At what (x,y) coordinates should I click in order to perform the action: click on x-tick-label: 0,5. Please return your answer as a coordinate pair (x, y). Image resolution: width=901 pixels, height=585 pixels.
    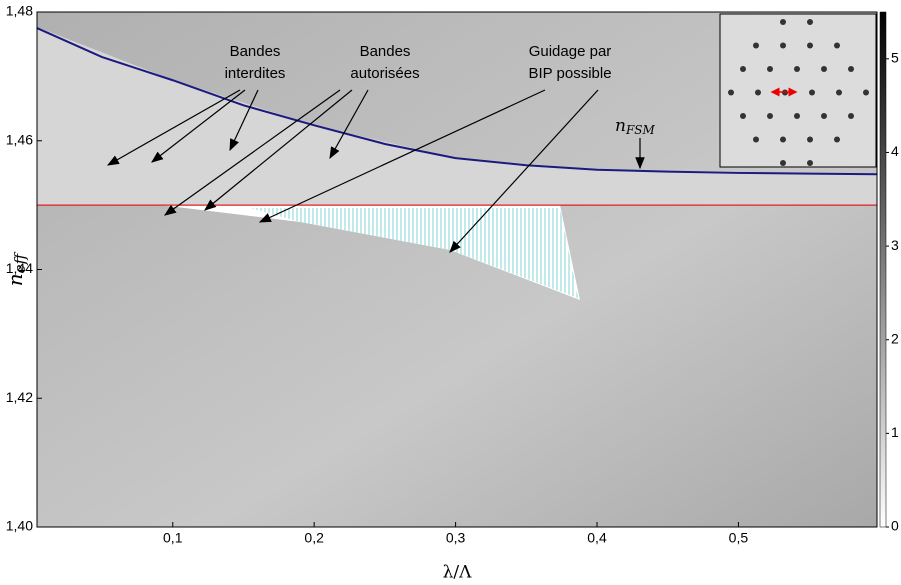
    Looking at the image, I should click on (739, 538).